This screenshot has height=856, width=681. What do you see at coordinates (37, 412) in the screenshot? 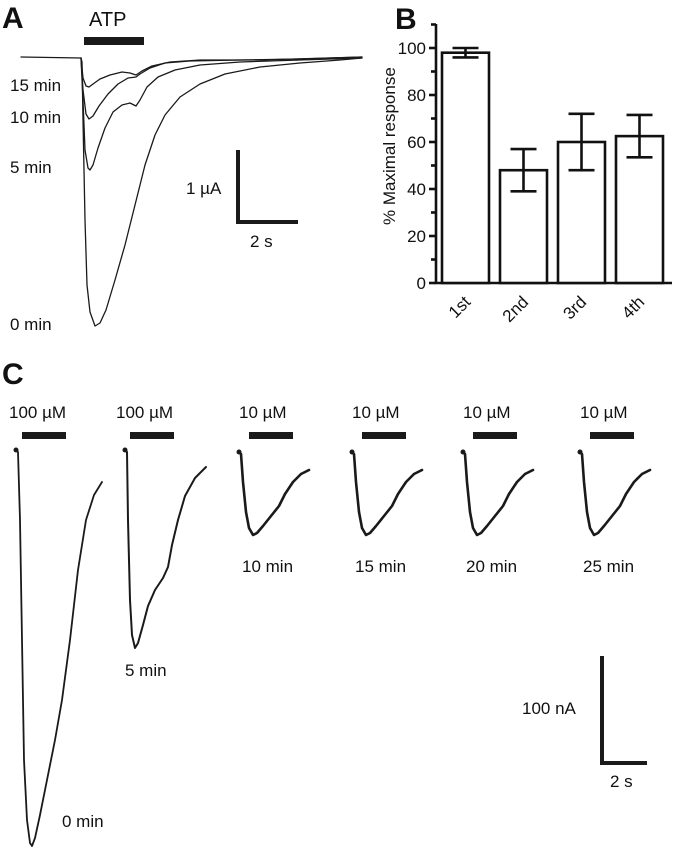
I see `concentration-label-1: 100 µM` at bounding box center [37, 412].